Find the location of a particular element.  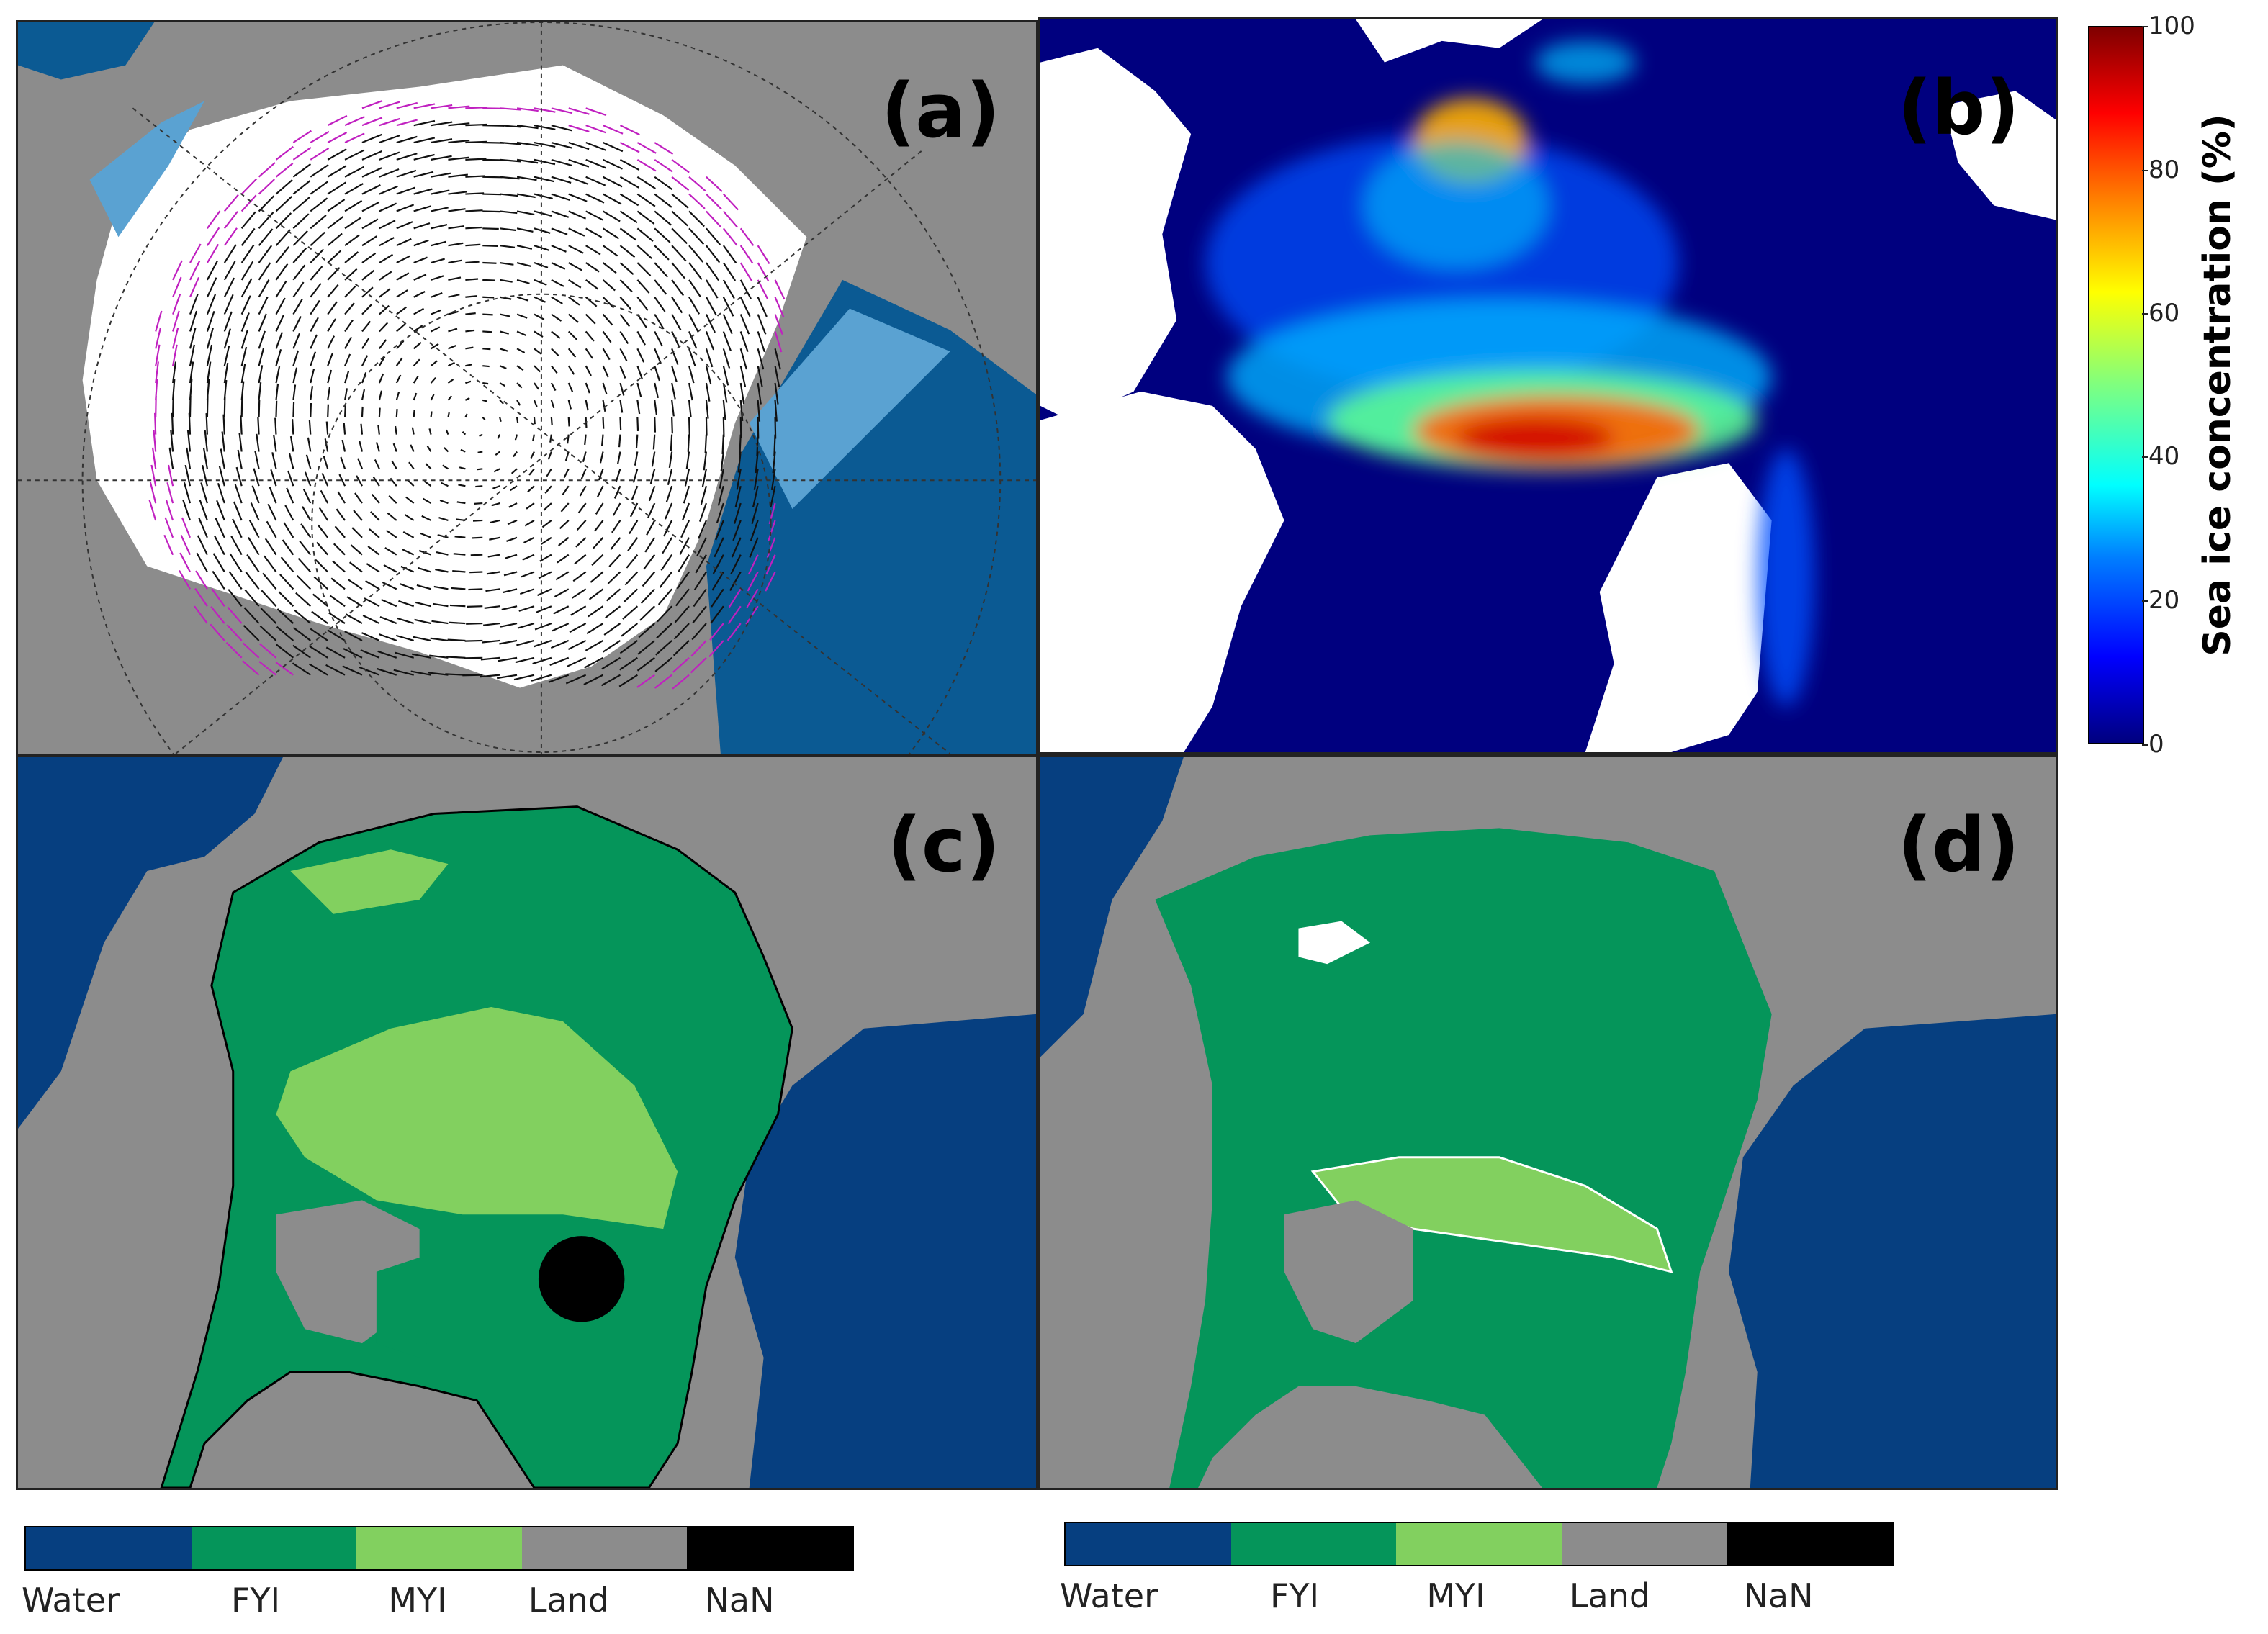

water-pacific is located at coordinates (151, 943).